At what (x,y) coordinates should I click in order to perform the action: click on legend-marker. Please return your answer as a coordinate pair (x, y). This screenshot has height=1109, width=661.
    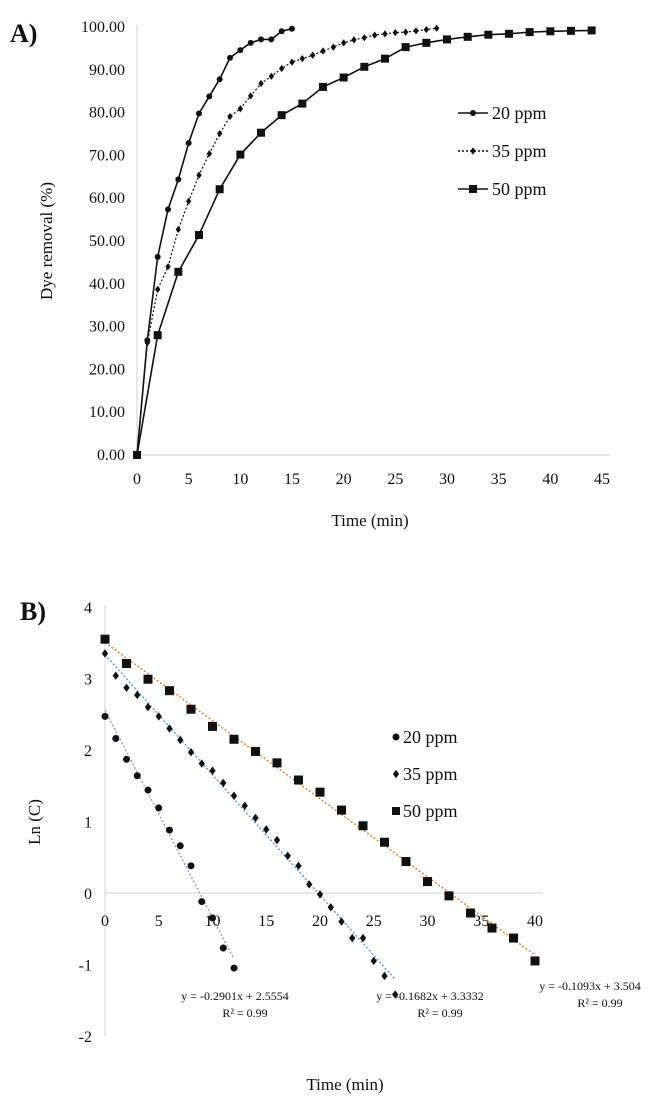
    Looking at the image, I should click on (396, 774).